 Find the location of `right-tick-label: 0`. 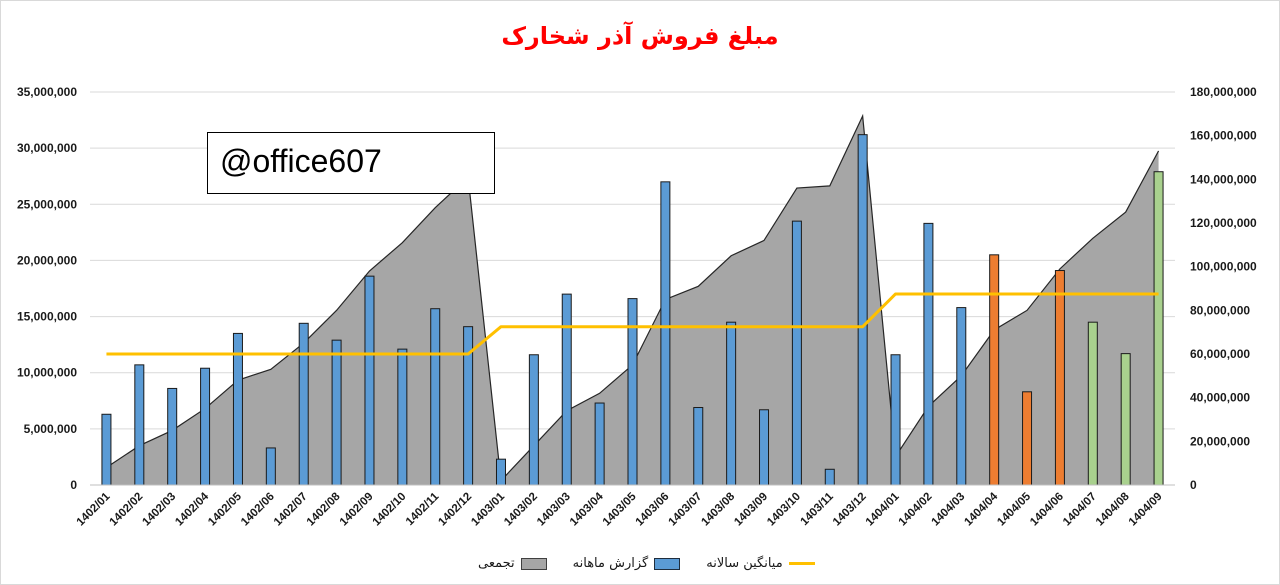

right-tick-label: 0 is located at coordinates (1193, 485).